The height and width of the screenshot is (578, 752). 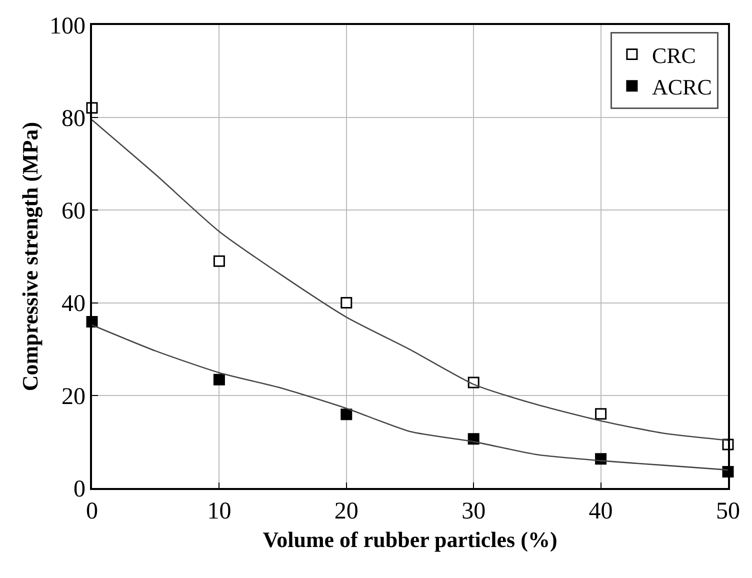 What do you see at coordinates (682, 87) in the screenshot?
I see `legend-label: ACRC` at bounding box center [682, 87].